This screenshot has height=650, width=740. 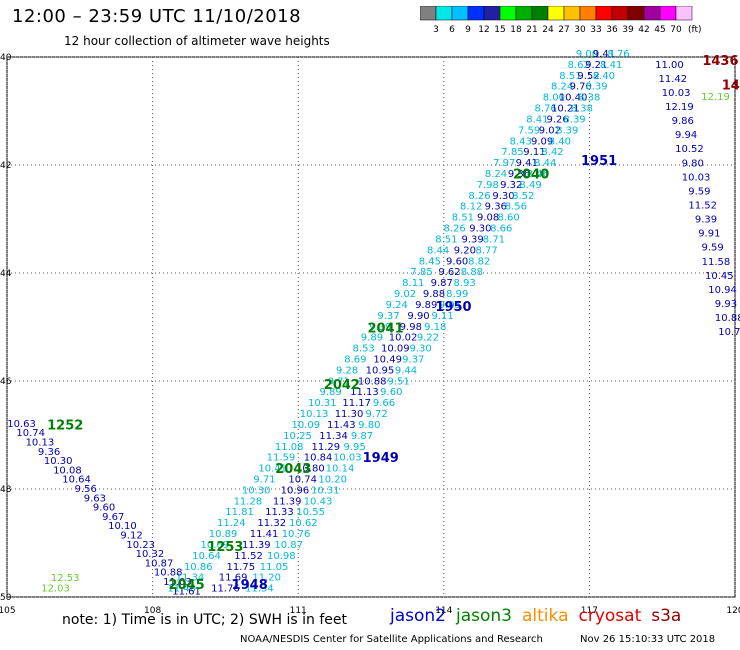 What do you see at coordinates (296, 534) in the screenshot?
I see `wave-height-value: 10.76` at bounding box center [296, 534].